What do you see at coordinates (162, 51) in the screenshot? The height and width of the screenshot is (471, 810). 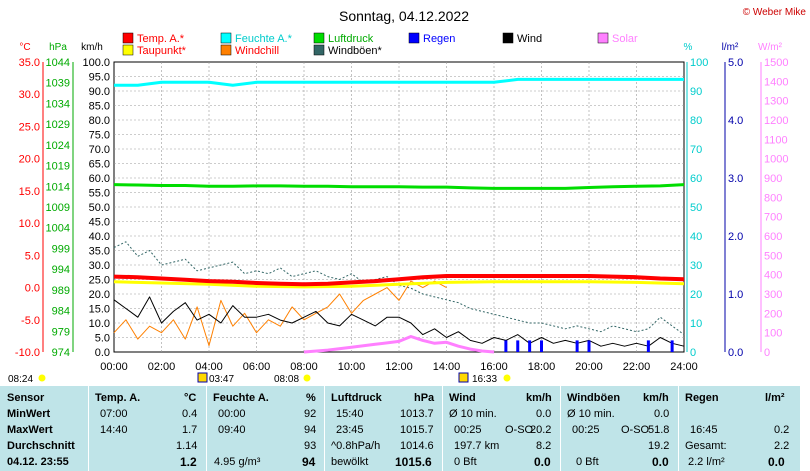 I see `legend-label: Taupunkt*` at bounding box center [162, 51].